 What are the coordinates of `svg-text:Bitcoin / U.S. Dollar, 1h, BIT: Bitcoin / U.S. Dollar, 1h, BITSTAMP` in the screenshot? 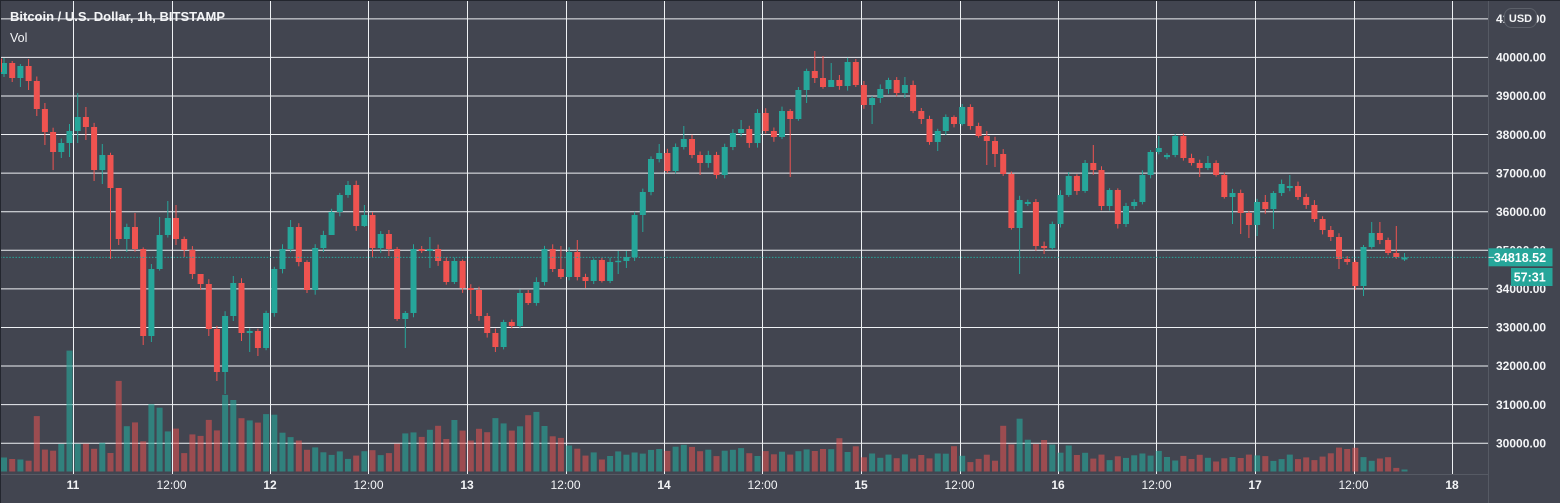 It's located at (117, 16).